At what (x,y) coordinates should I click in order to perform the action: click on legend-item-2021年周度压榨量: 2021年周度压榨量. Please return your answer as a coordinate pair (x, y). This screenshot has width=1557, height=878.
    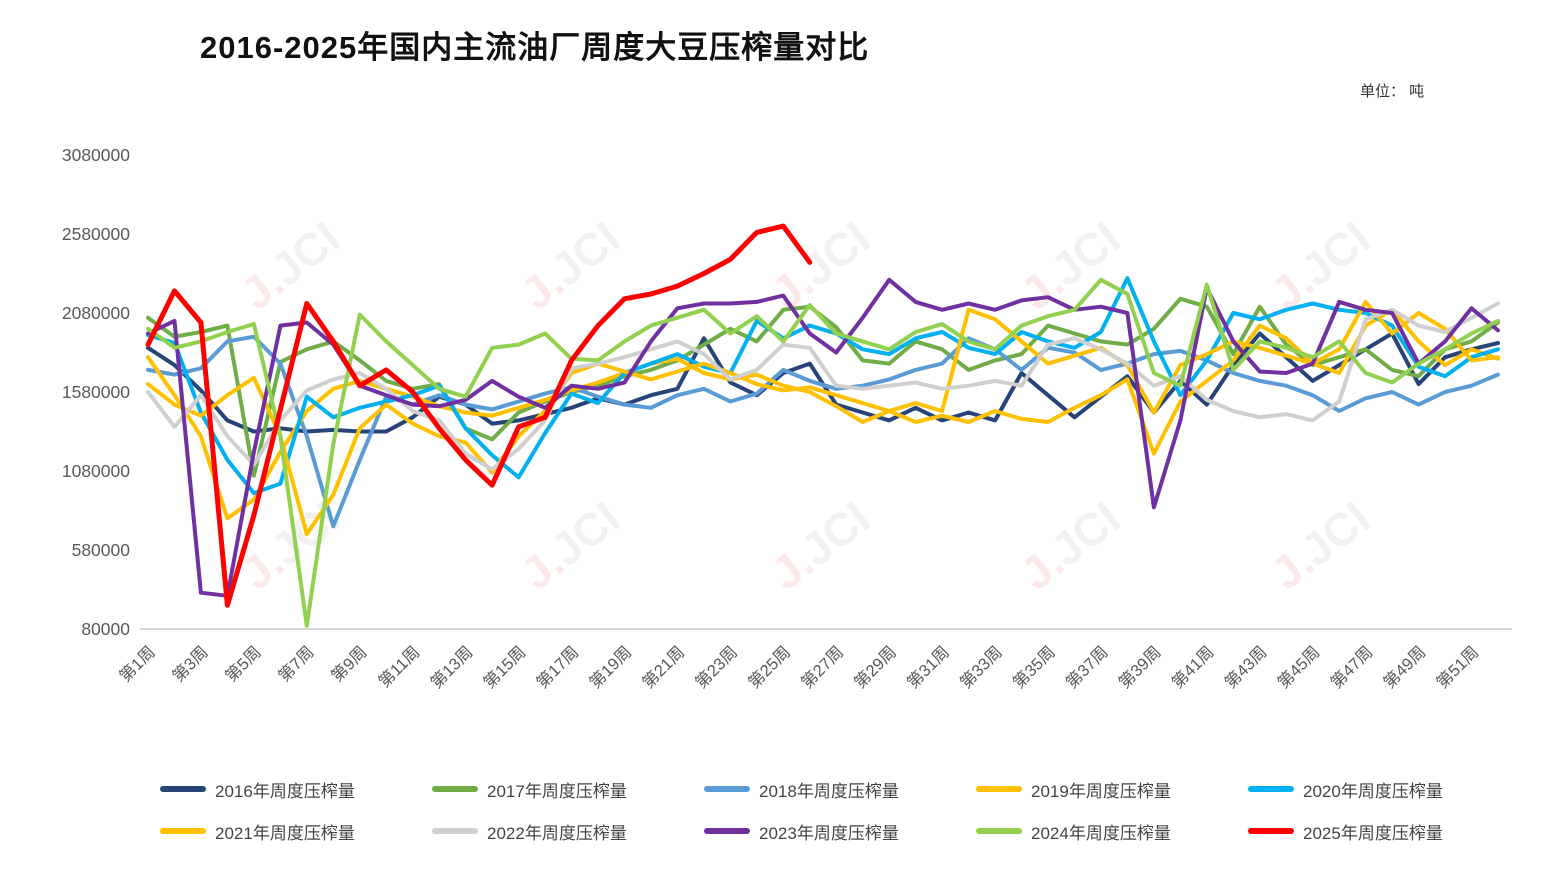
    Looking at the image, I should click on (296, 831).